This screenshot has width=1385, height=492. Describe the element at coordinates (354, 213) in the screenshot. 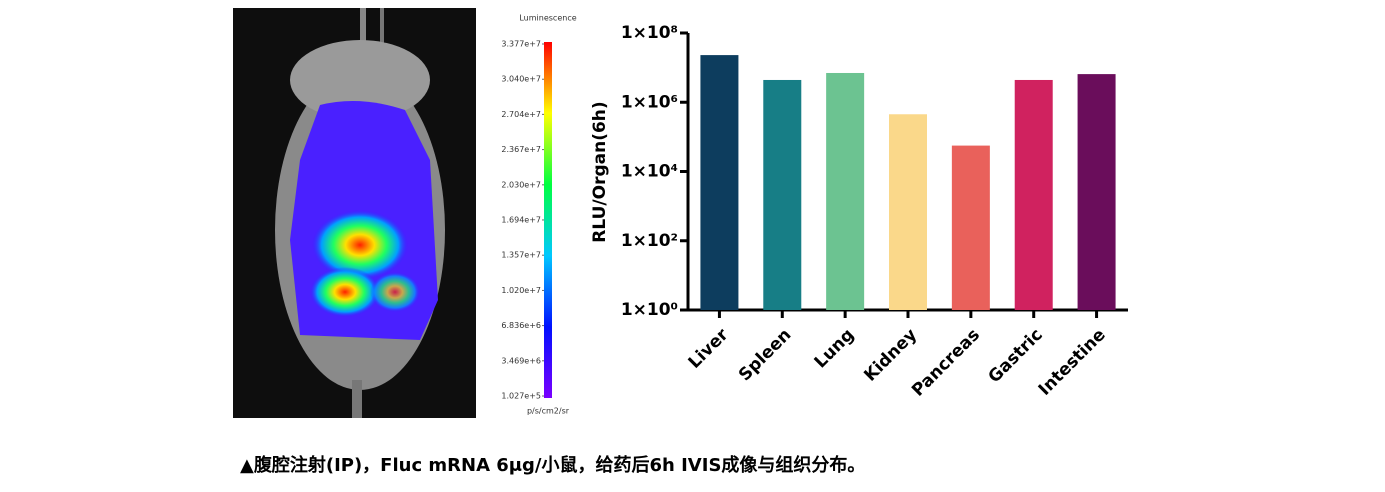

I see `mouse-image` at that location.